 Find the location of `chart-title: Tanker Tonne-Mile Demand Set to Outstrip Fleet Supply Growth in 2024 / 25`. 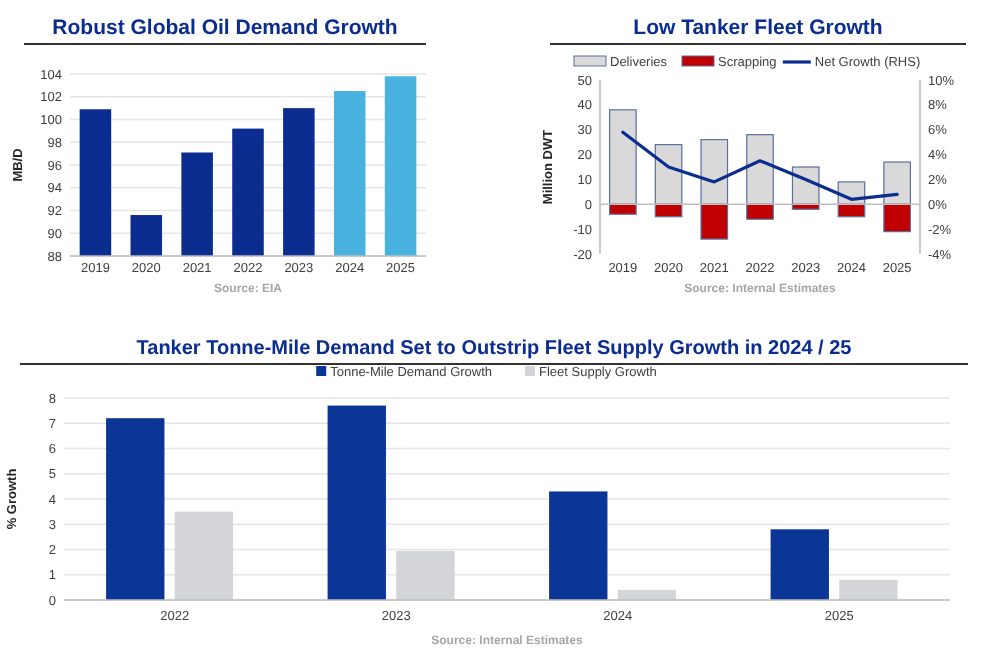

chart-title: Tanker Tonne-Mile Demand Set to Outstrip Fleet Supply Growth in 2024 / 25 is located at coordinates (494, 349).